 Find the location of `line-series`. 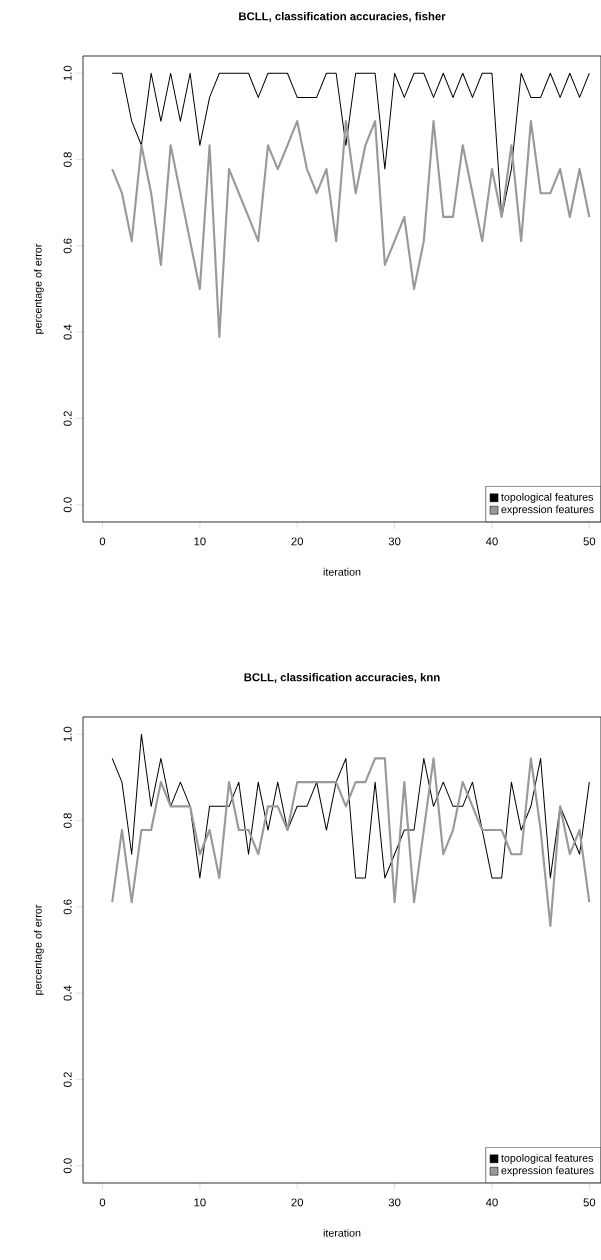

line-series is located at coordinates (350, 229).